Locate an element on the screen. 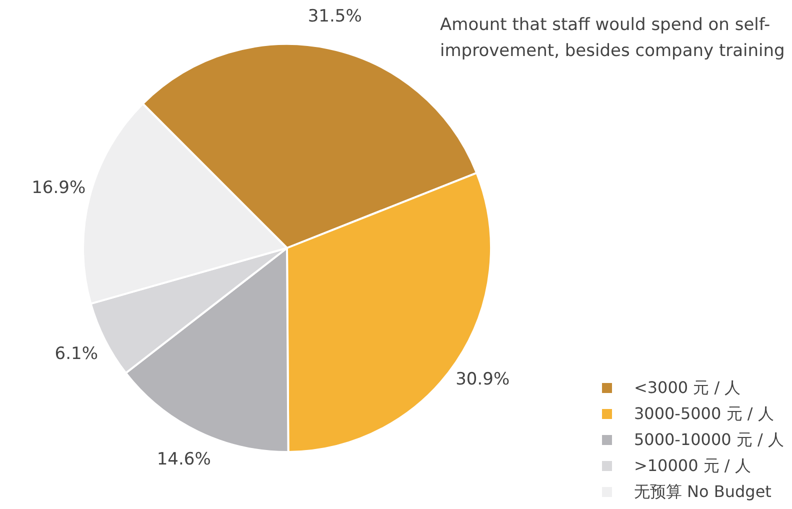  data-label: 30.9% is located at coordinates (483, 379).